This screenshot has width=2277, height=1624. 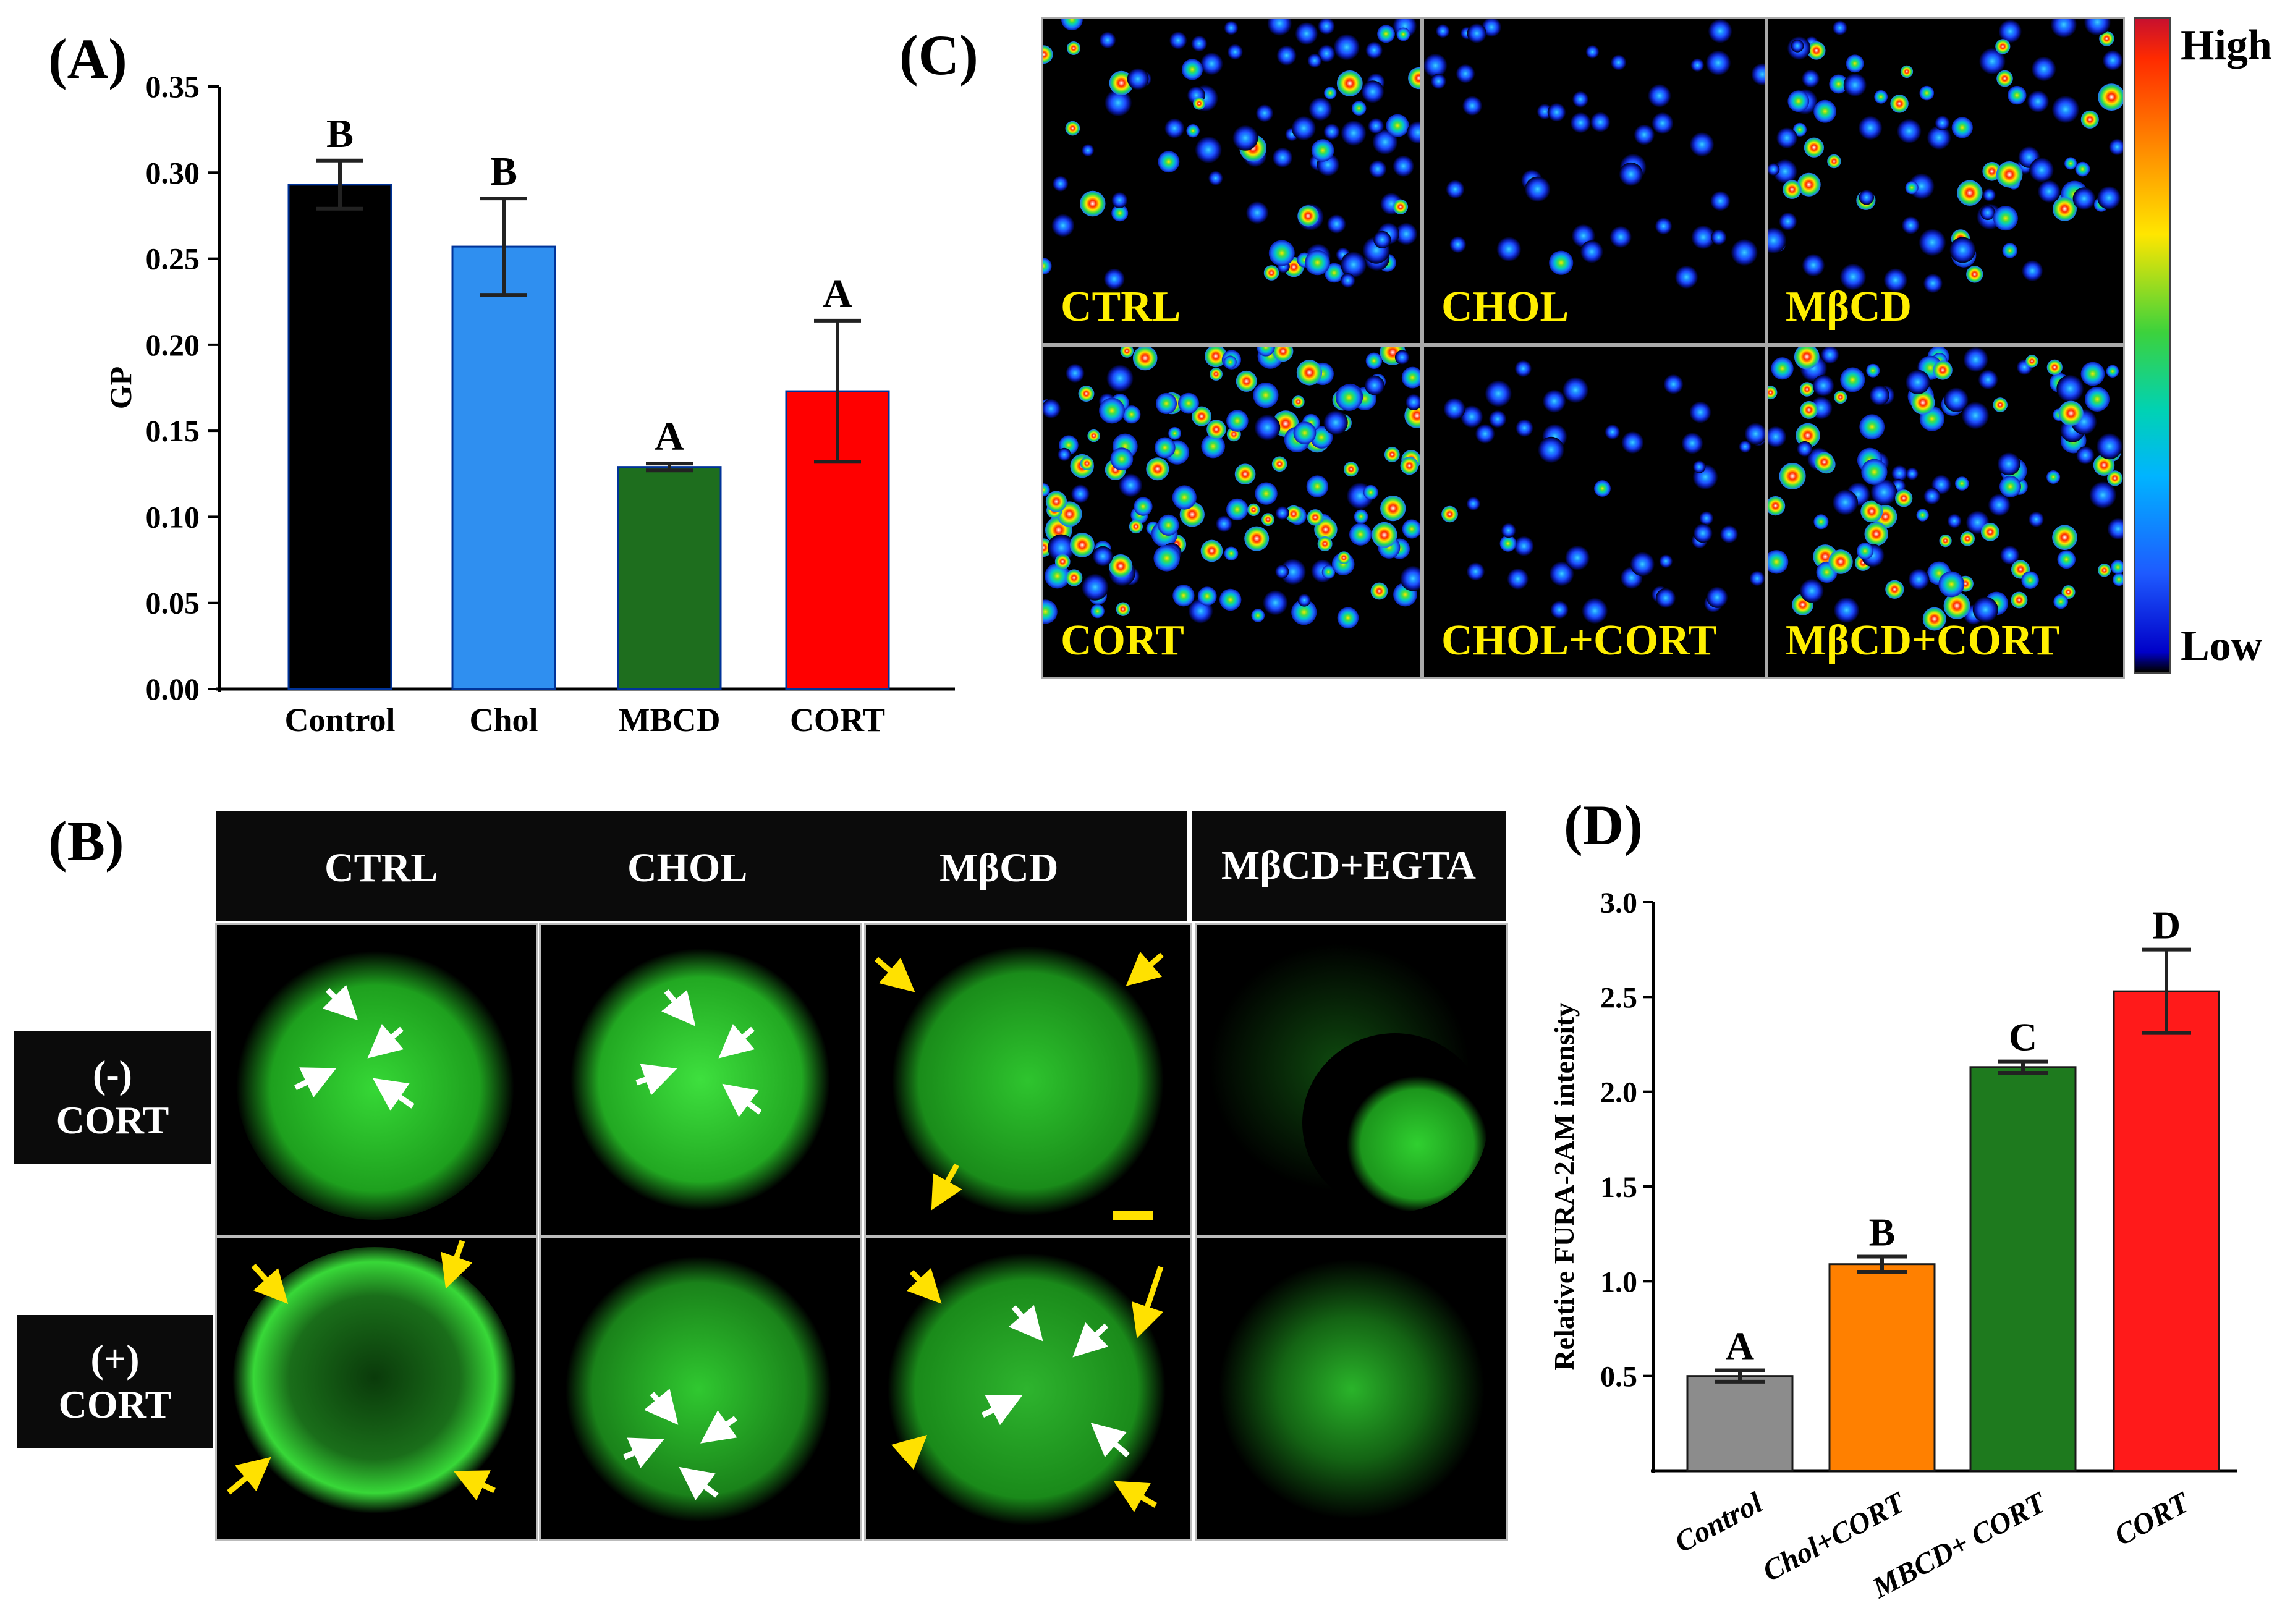 I want to click on row-label-plus-cort: (+) CORT, so click(x=115, y=1381).